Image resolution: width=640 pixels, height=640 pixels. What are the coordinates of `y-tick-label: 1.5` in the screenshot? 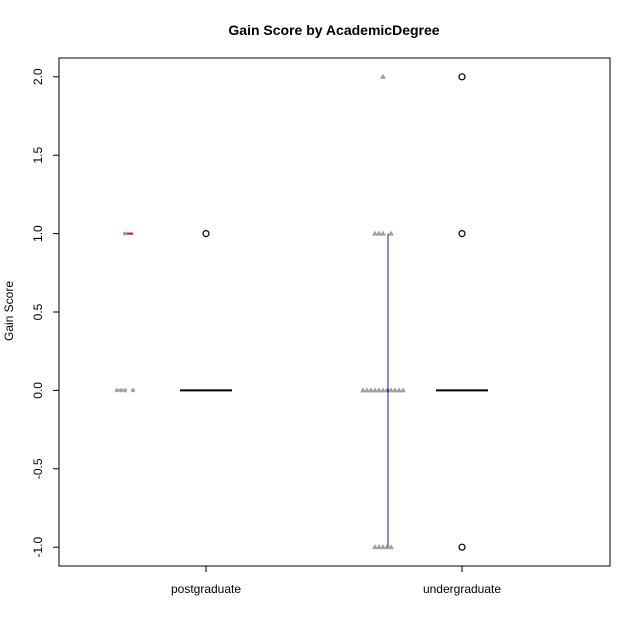 It's located at (38, 155).